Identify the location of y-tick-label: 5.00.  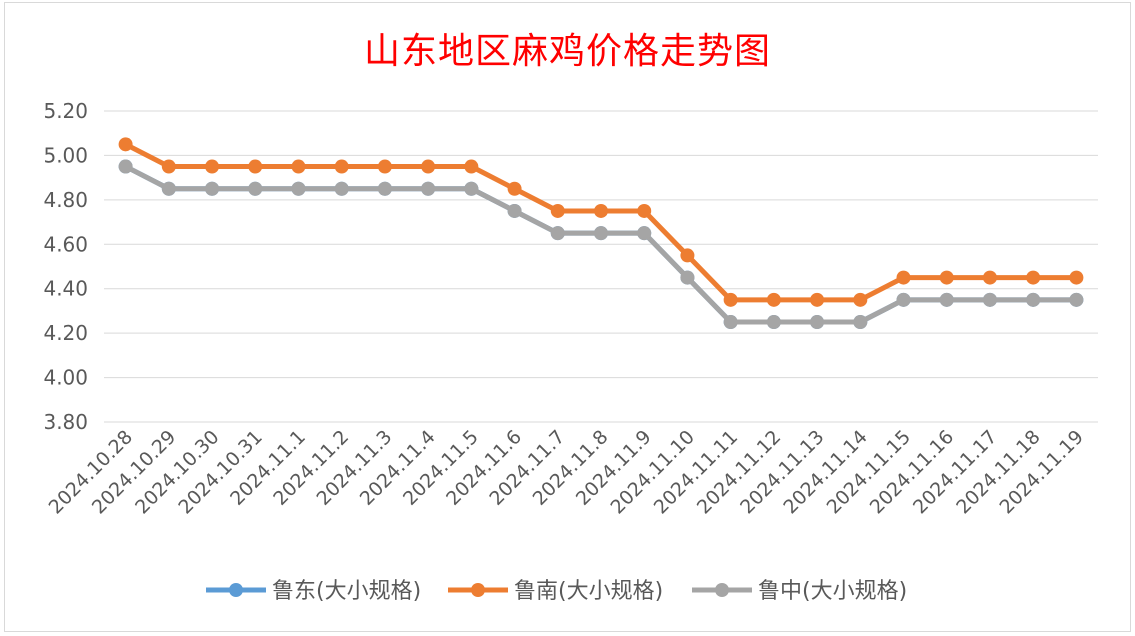
(65, 155).